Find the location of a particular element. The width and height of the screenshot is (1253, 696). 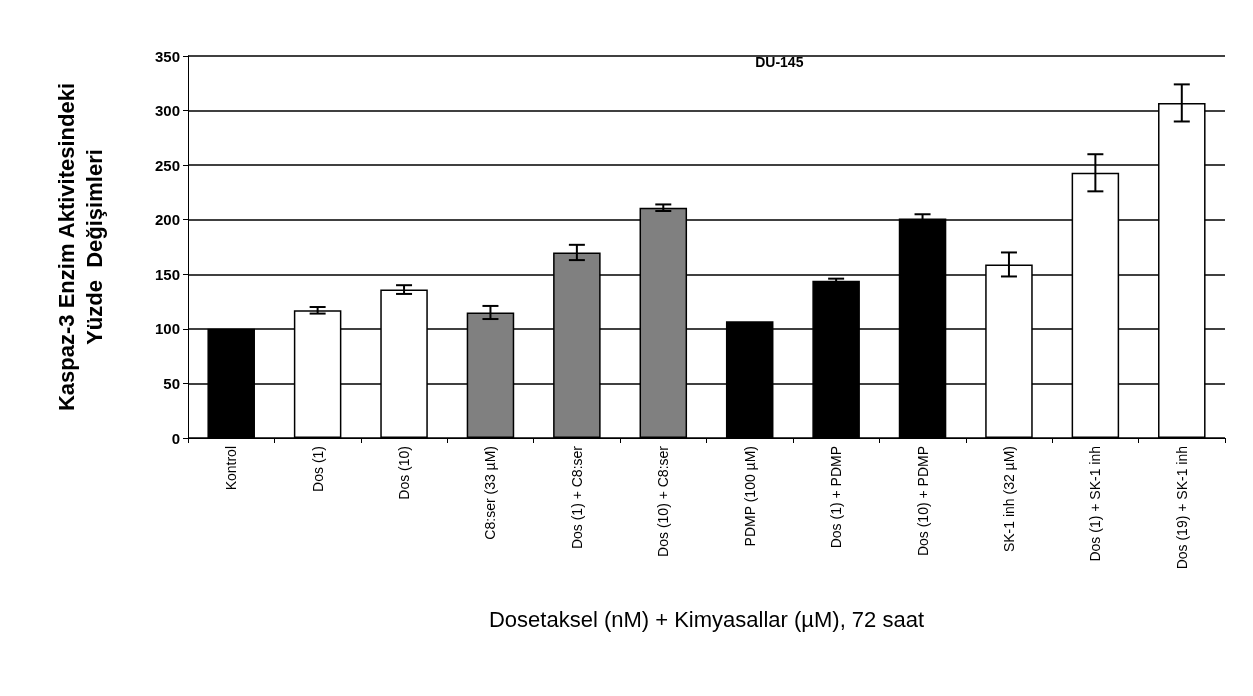

x-tick-label: C8:ser (33 µM) is located at coordinates (490, 493).